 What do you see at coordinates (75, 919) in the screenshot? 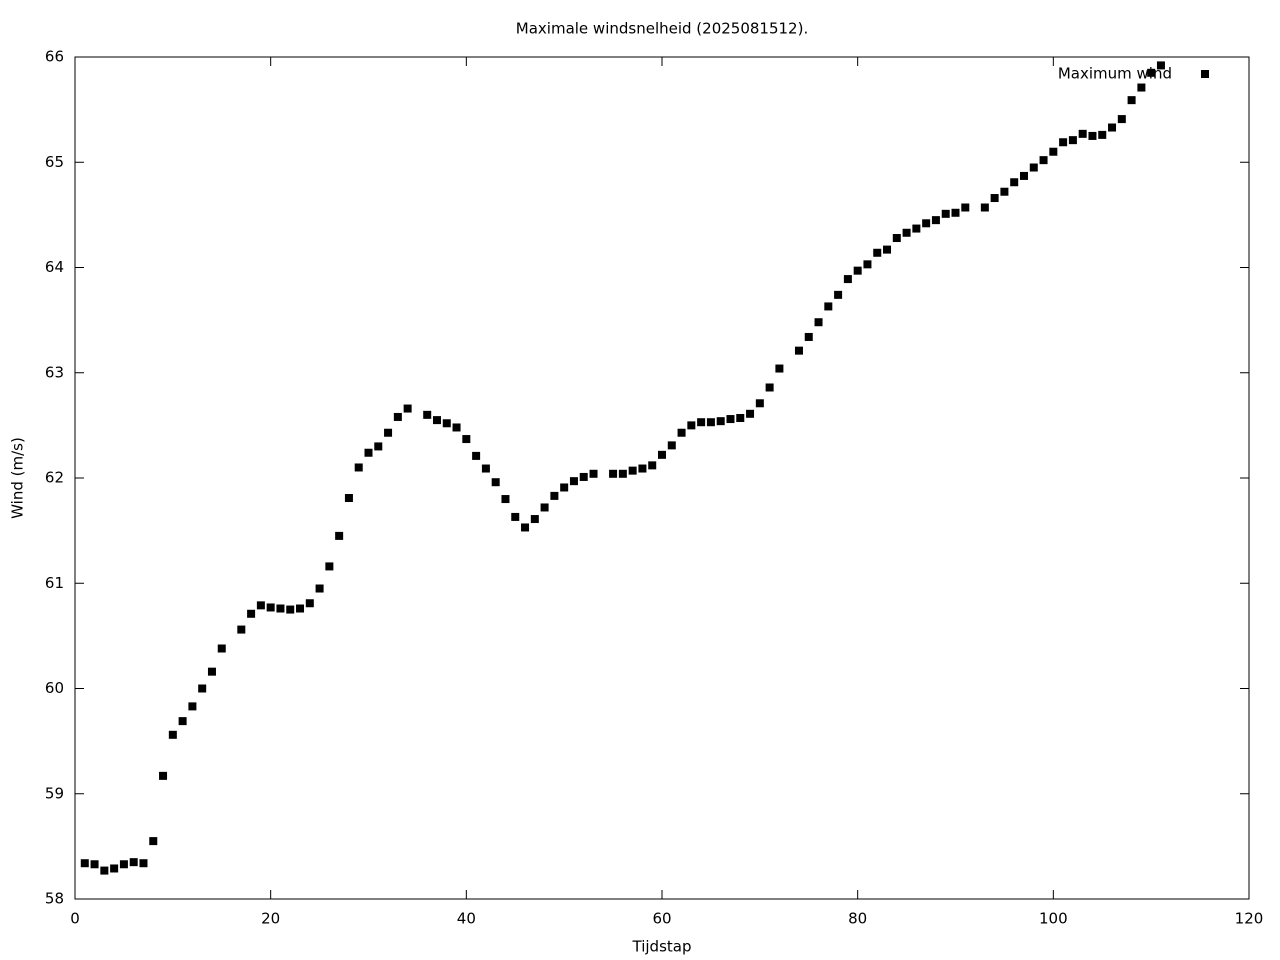
I see `x-tick-label: 0` at bounding box center [75, 919].